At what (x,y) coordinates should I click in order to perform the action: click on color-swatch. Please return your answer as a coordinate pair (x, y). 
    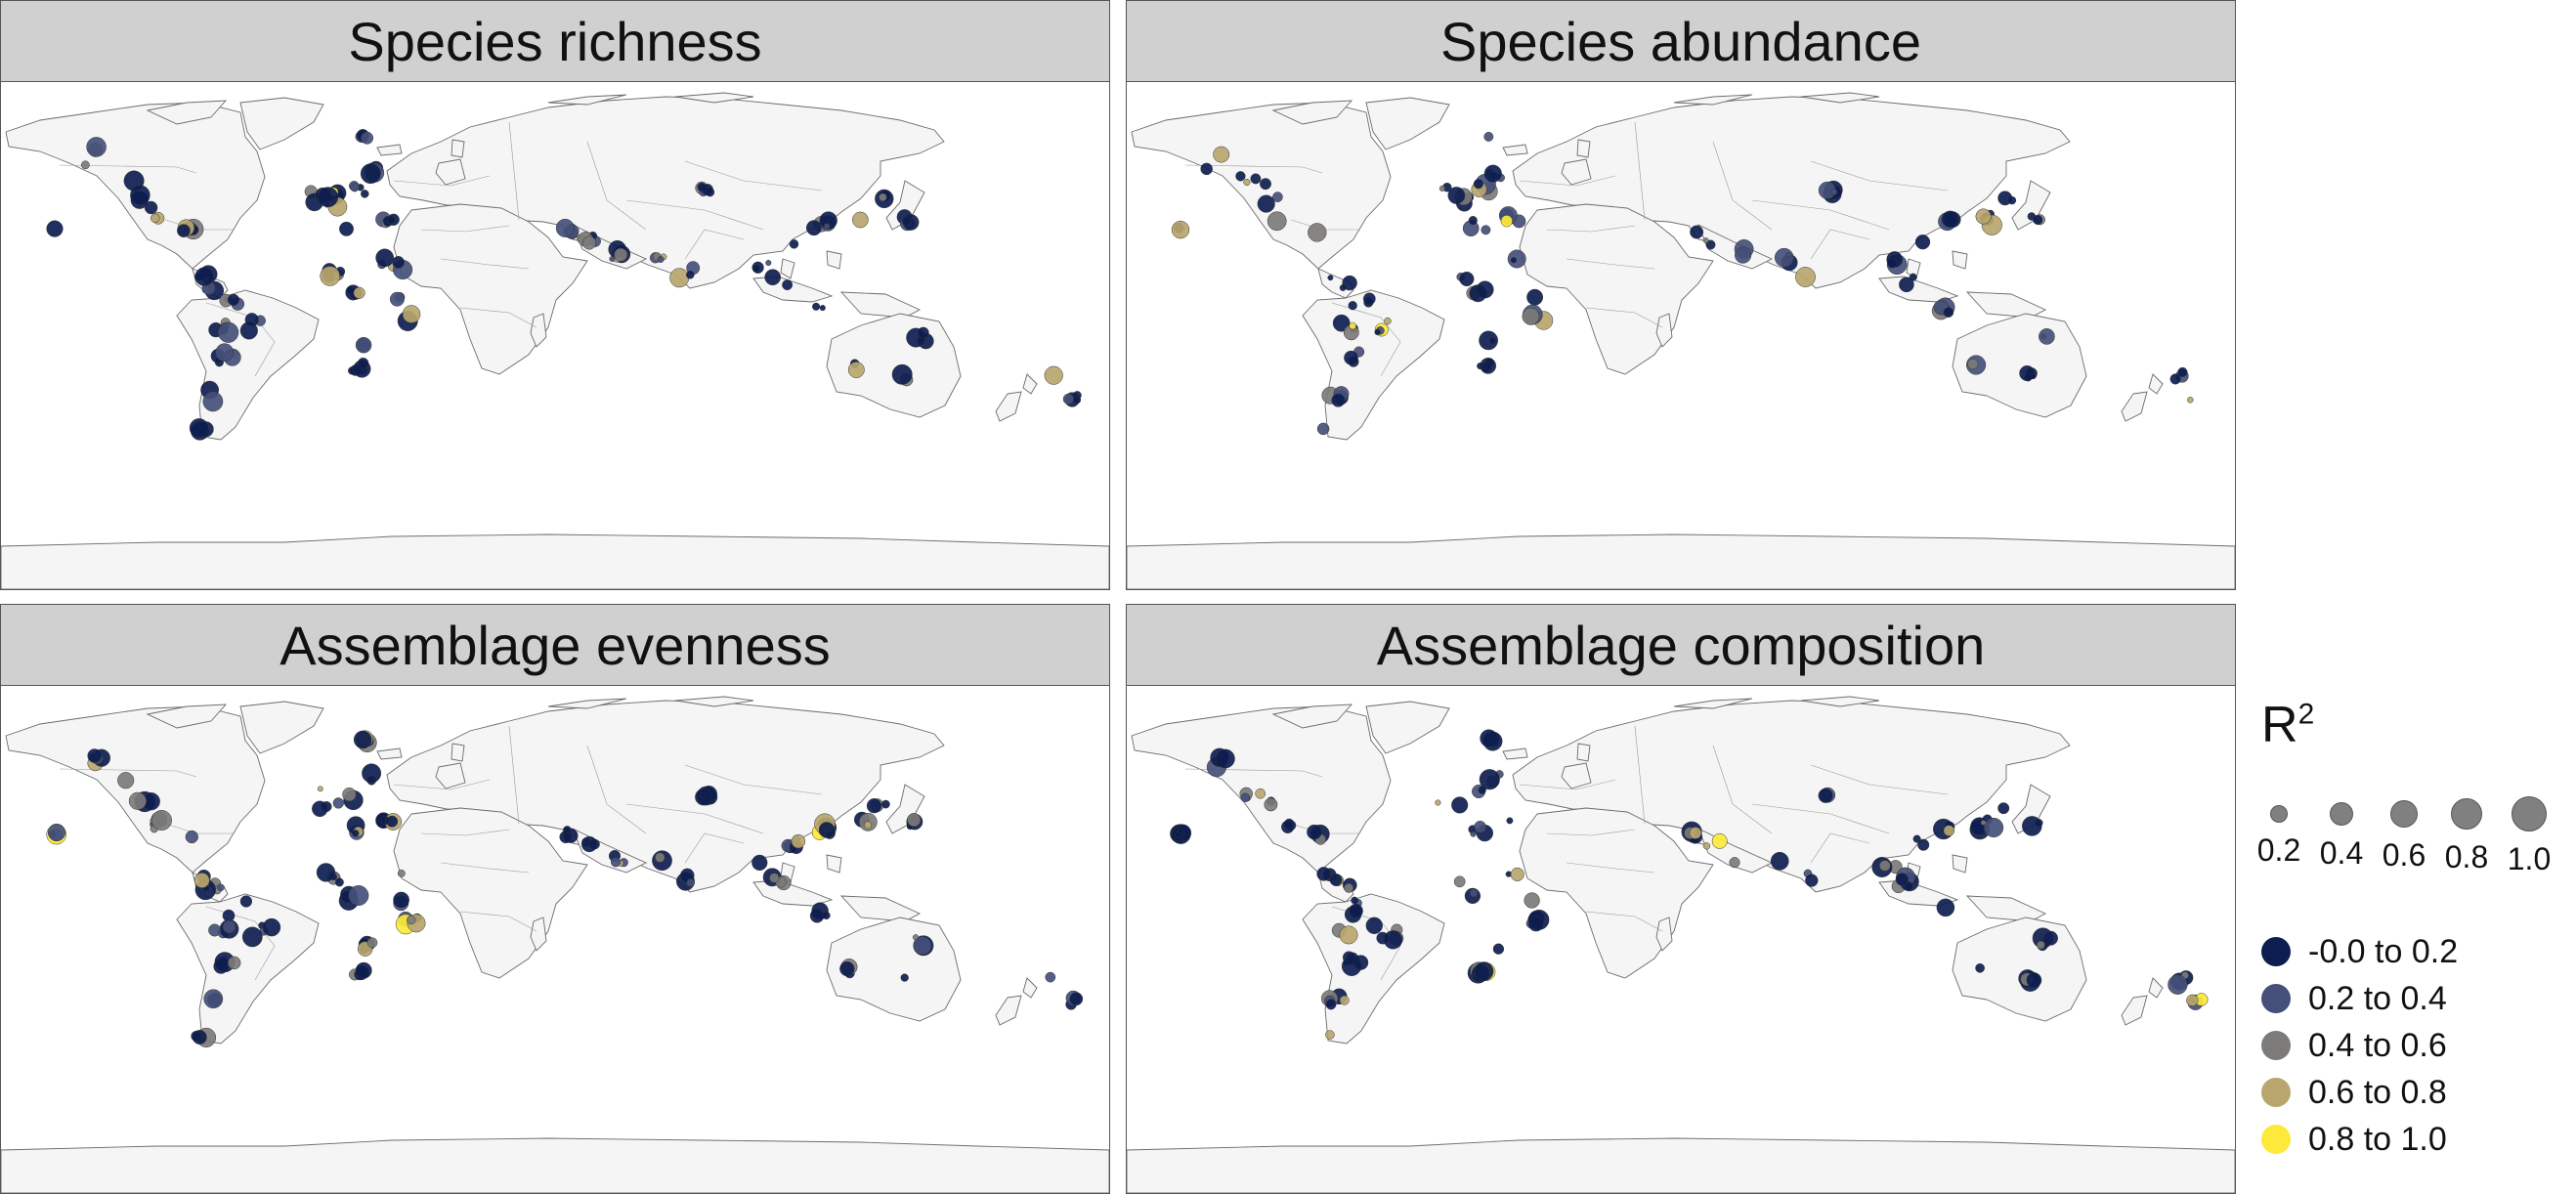
    Looking at the image, I should click on (2276, 1045).